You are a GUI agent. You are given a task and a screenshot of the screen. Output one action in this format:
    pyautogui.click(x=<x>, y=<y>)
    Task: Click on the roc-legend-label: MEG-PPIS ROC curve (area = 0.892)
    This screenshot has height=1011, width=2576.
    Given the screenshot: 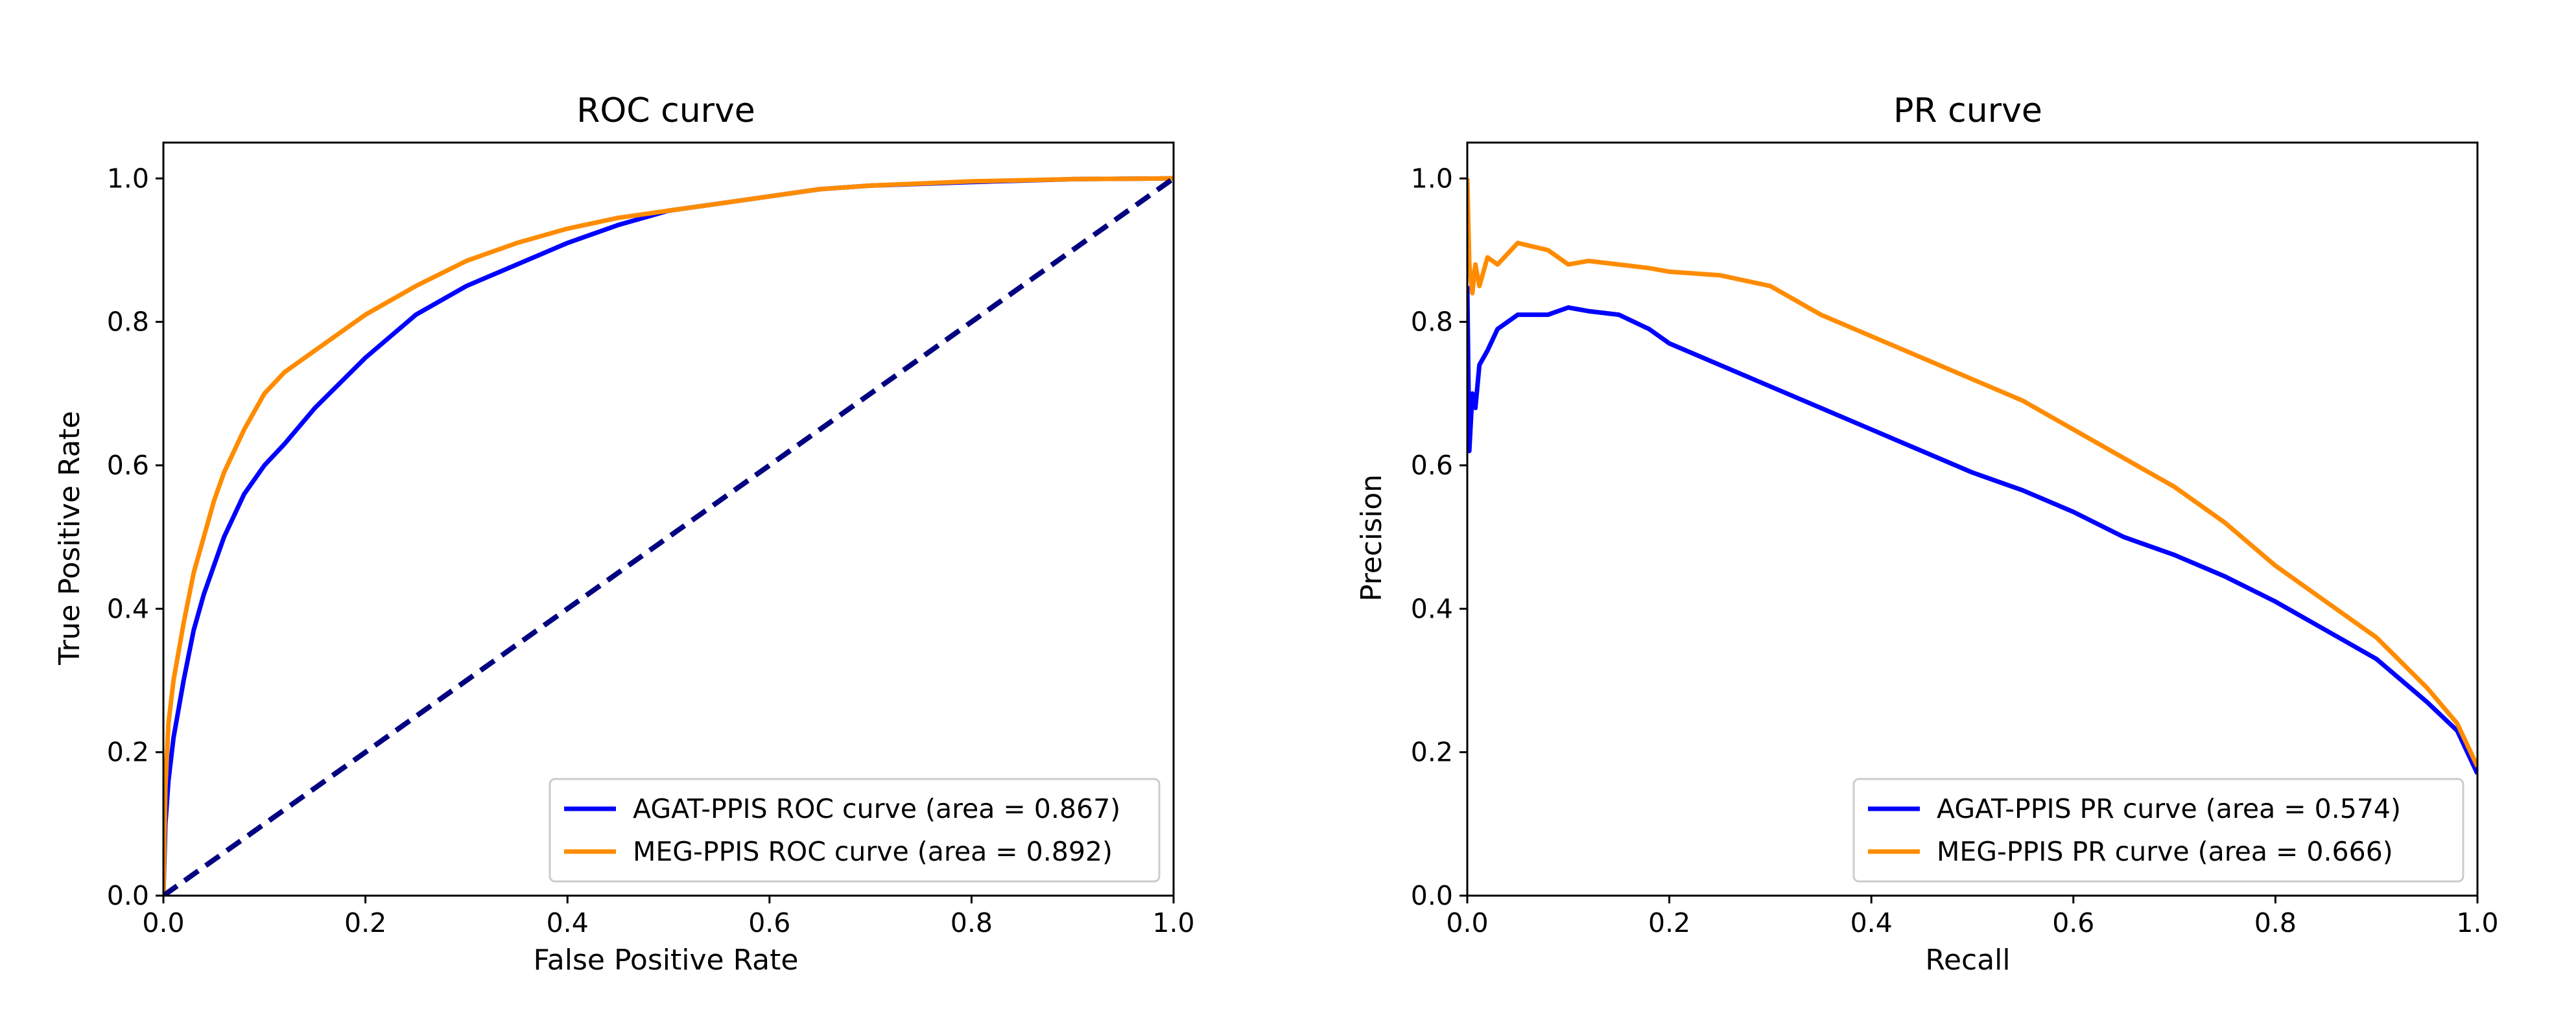 What is the action you would take?
    pyautogui.click(x=873, y=851)
    